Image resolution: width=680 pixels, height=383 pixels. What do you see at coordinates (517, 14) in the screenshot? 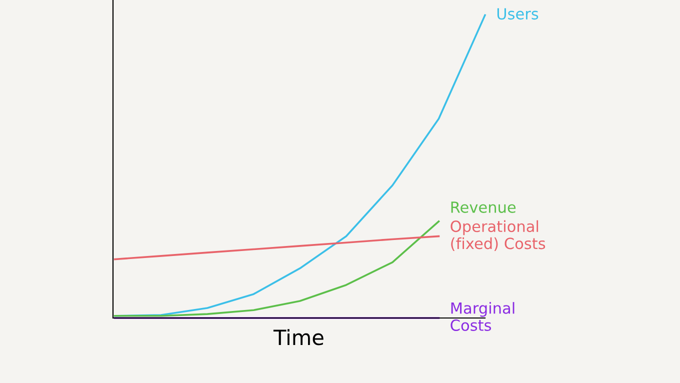
I see `series-label: Users` at bounding box center [517, 14].